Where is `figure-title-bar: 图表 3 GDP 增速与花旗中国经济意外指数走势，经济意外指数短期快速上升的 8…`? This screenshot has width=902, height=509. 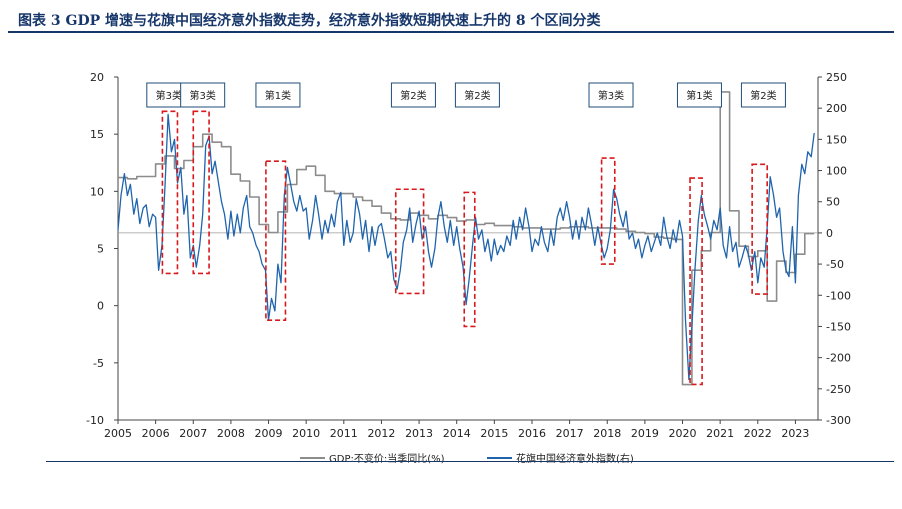
figure-title-bar: 图表 3 GDP 增速与花旗中国经济意外指数走势，经济意外指数短期快速上升的 8… is located at coordinates (450, 18).